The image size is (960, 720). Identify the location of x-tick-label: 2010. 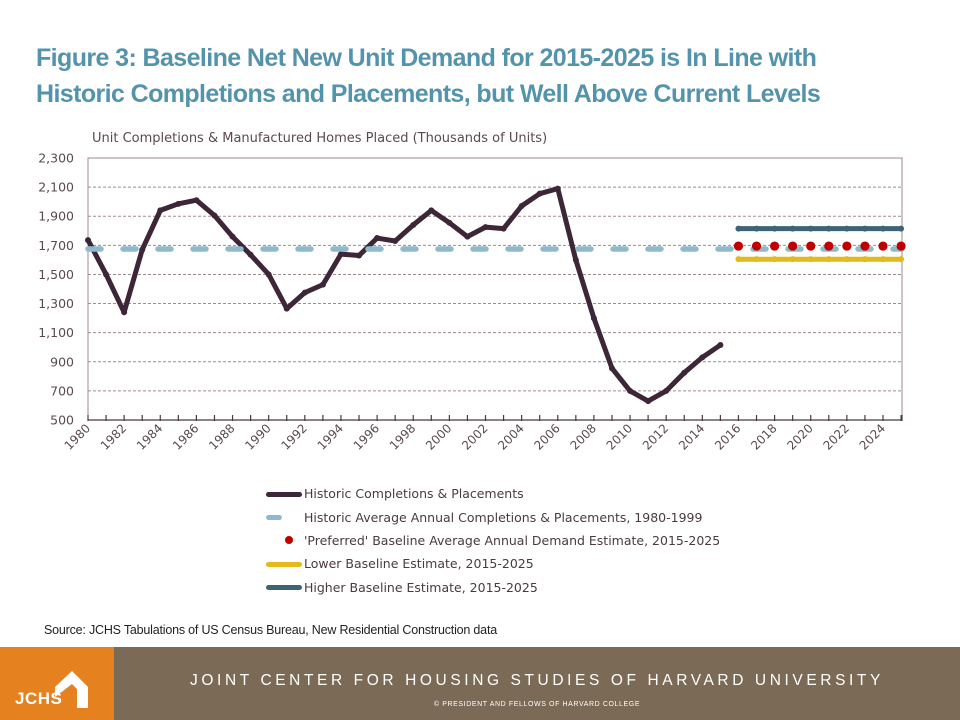
(619, 436).